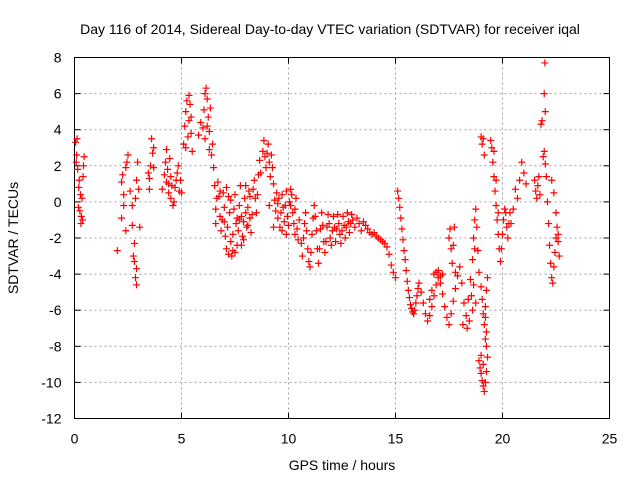 The width and height of the screenshot is (640, 480). I want to click on y-tick-label: 8, so click(58, 58).